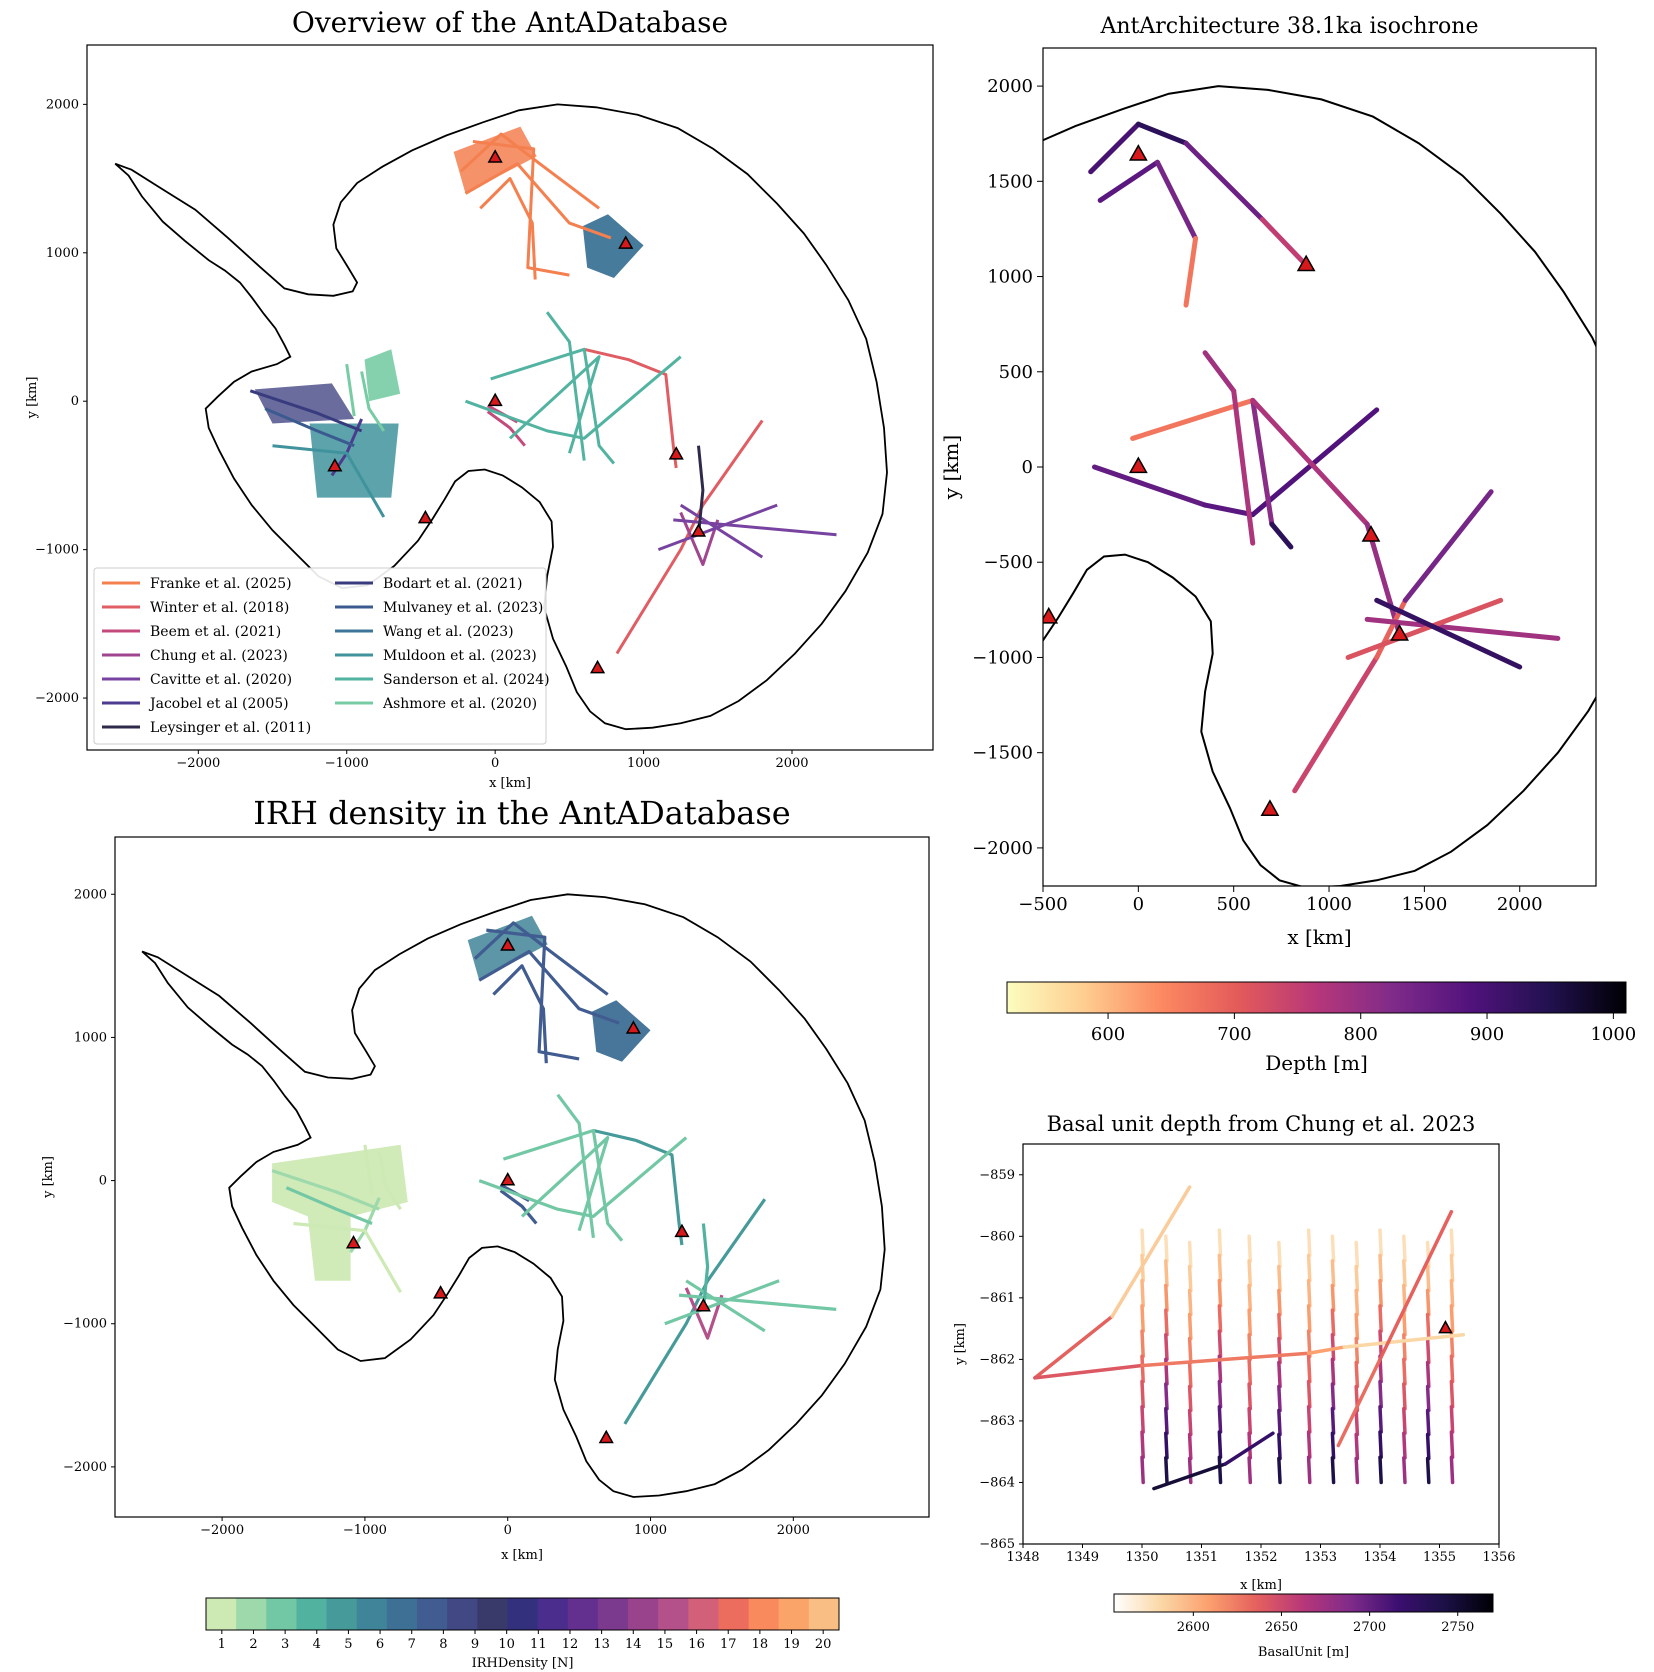  What do you see at coordinates (221, 584) in the screenshot?
I see `legend-entry: Franke et al. (2025)` at bounding box center [221, 584].